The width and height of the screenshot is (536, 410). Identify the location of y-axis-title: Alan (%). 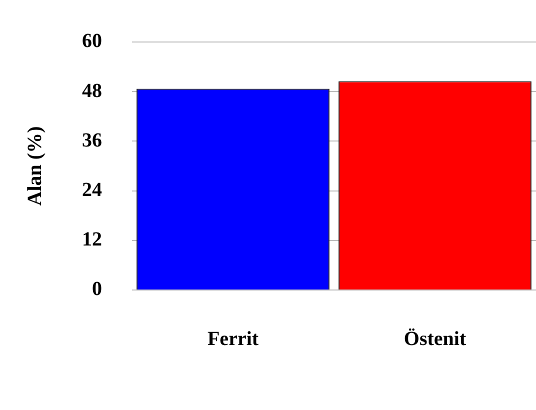
(35, 166).